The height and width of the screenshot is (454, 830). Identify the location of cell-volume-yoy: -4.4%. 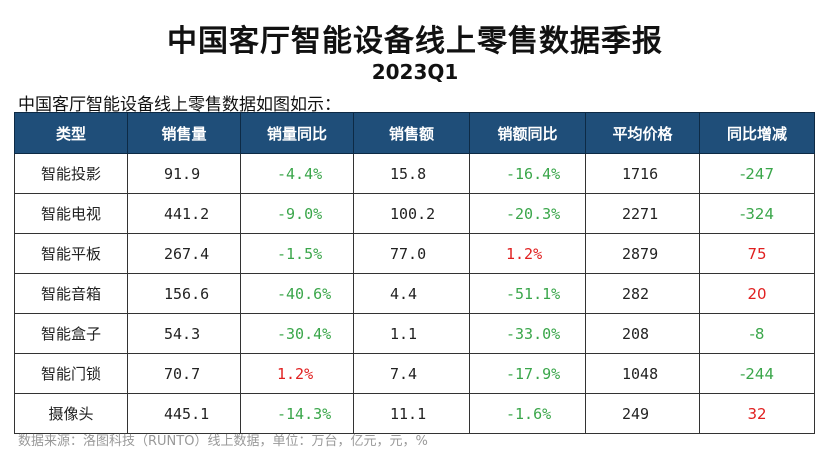
(297, 173).